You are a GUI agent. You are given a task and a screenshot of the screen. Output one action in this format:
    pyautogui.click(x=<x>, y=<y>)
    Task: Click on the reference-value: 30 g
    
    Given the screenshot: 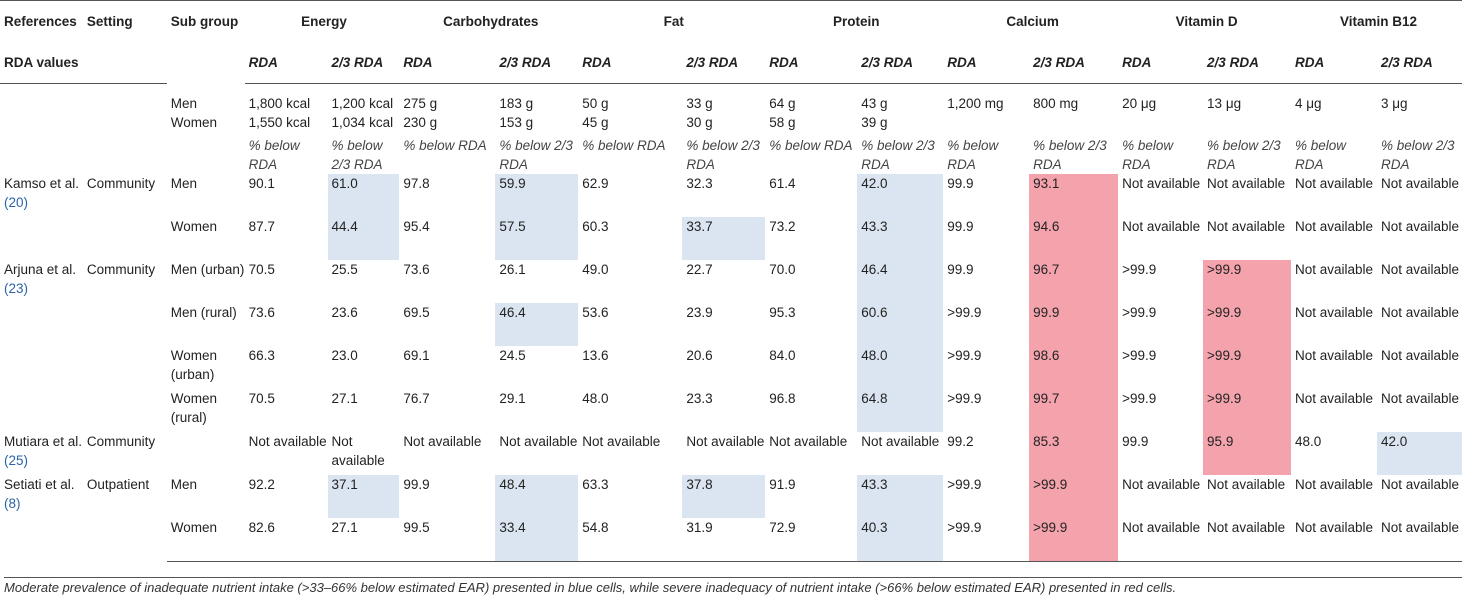 What is the action you would take?
    pyautogui.click(x=699, y=122)
    